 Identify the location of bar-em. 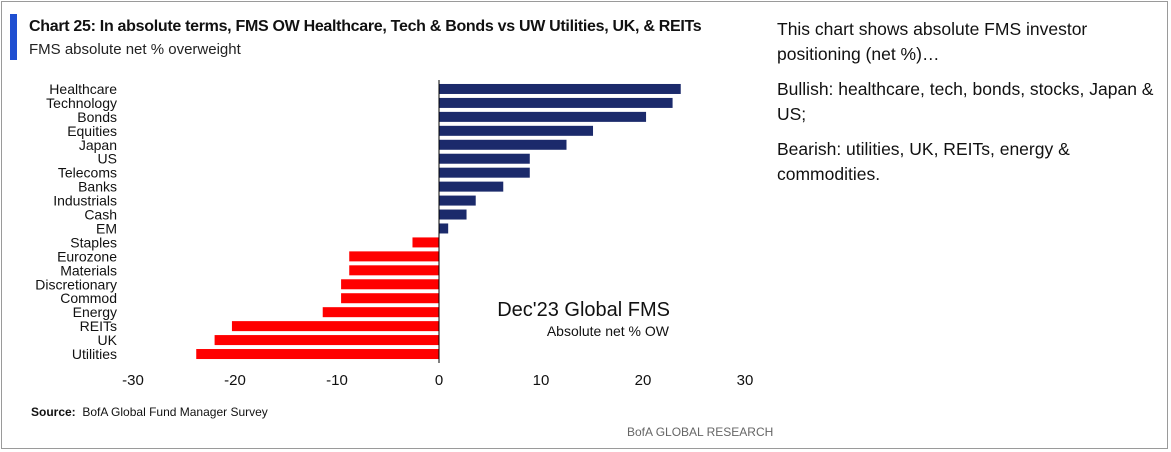
(444, 228).